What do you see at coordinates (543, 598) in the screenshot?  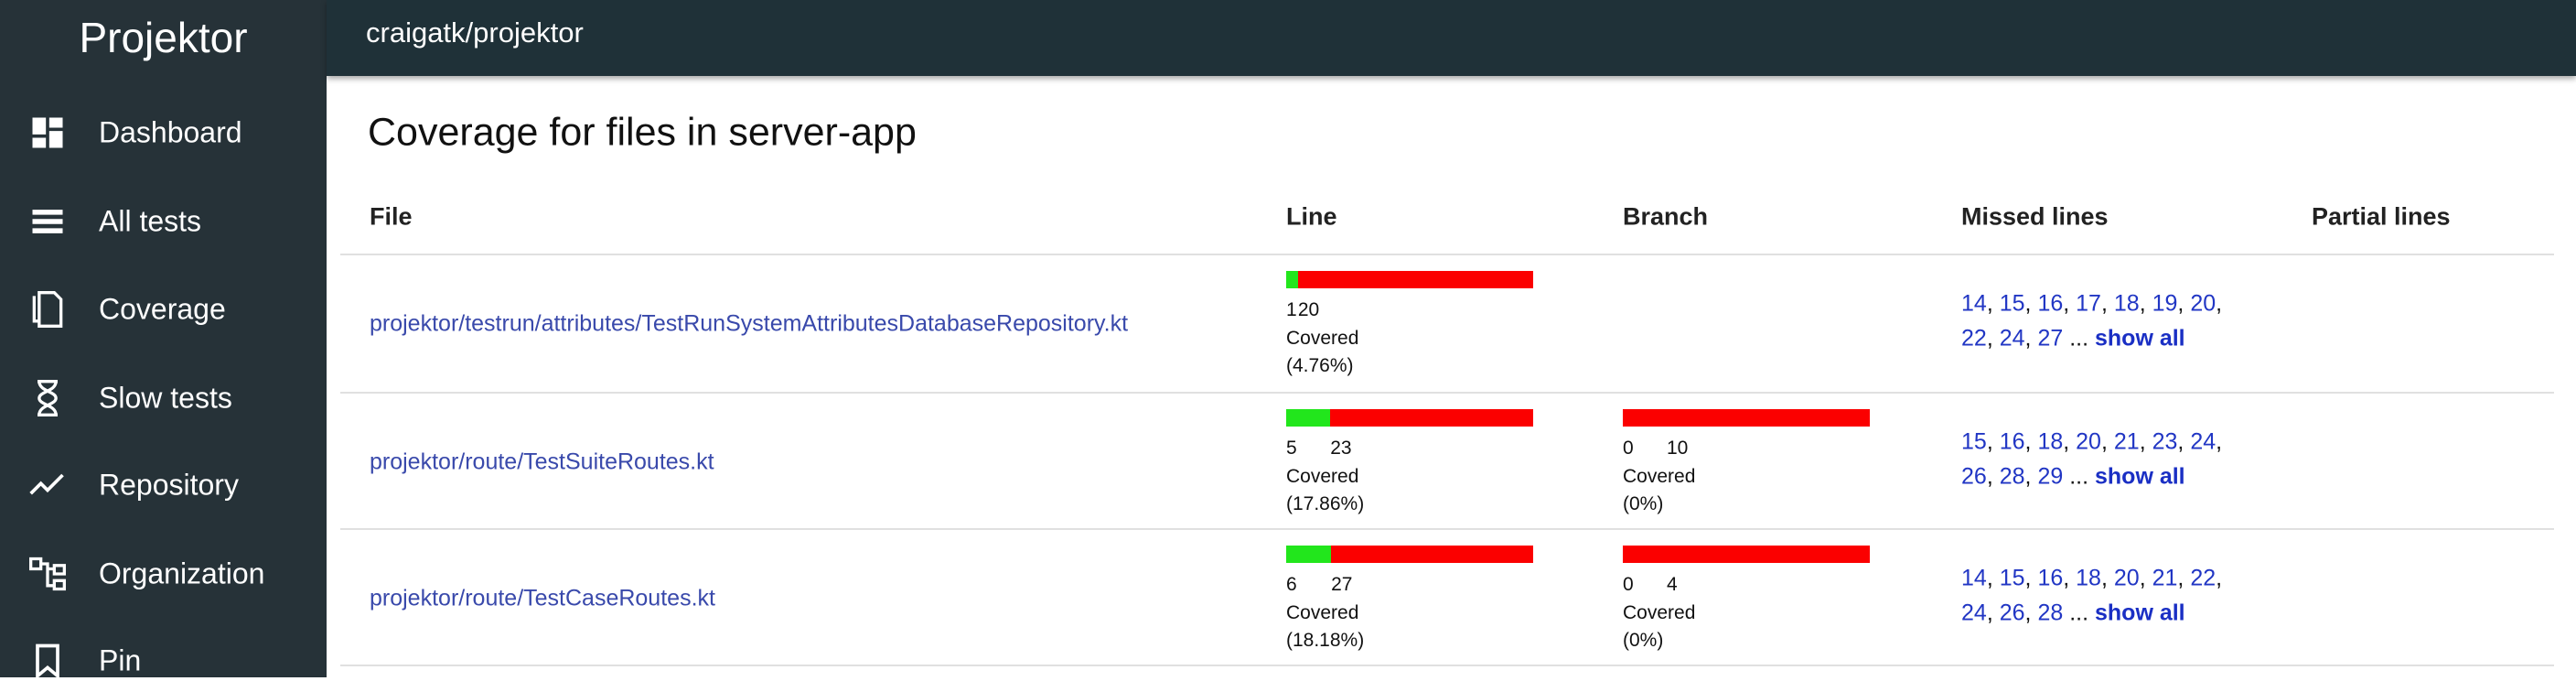 I see `file-link: projektor/route/TestCaseRoutes.kt` at bounding box center [543, 598].